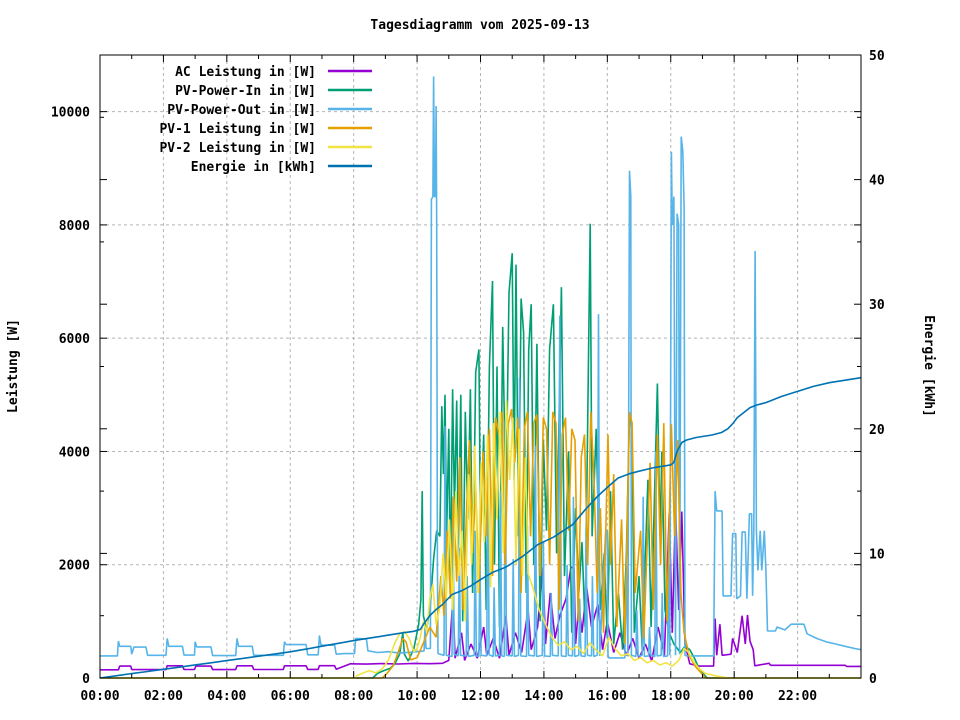  Describe the element at coordinates (877, 181) in the screenshot. I see `y-right-tick-label: 40` at that location.